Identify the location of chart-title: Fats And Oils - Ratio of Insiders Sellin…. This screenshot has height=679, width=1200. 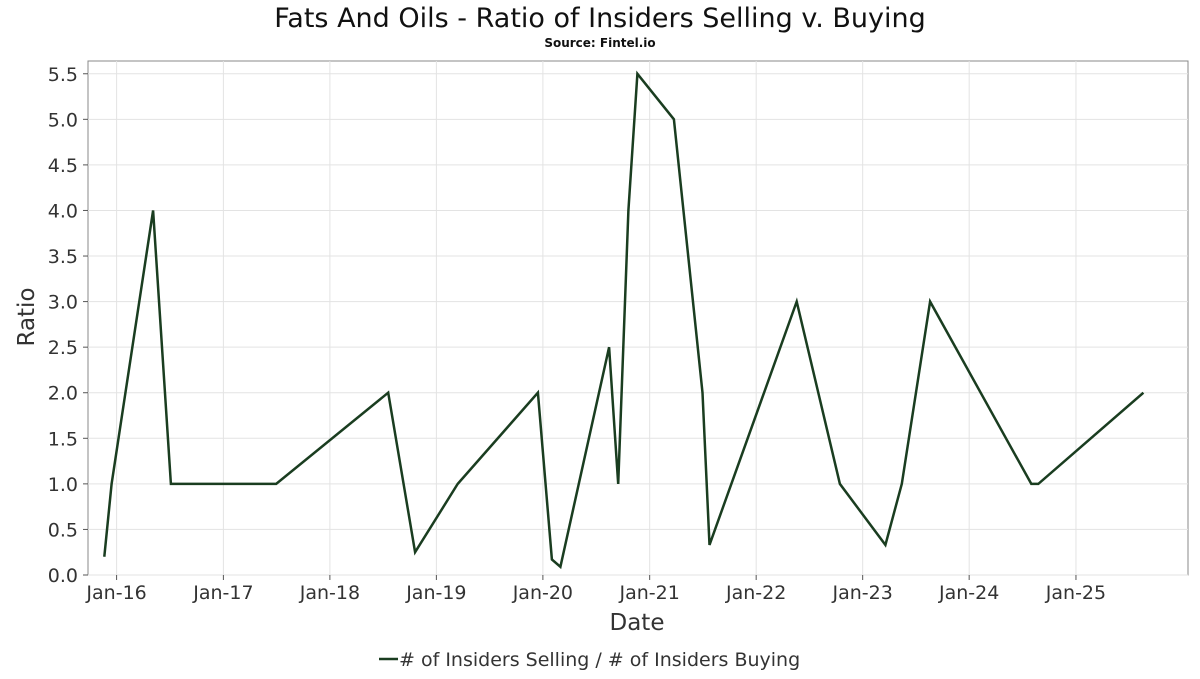
(600, 18).